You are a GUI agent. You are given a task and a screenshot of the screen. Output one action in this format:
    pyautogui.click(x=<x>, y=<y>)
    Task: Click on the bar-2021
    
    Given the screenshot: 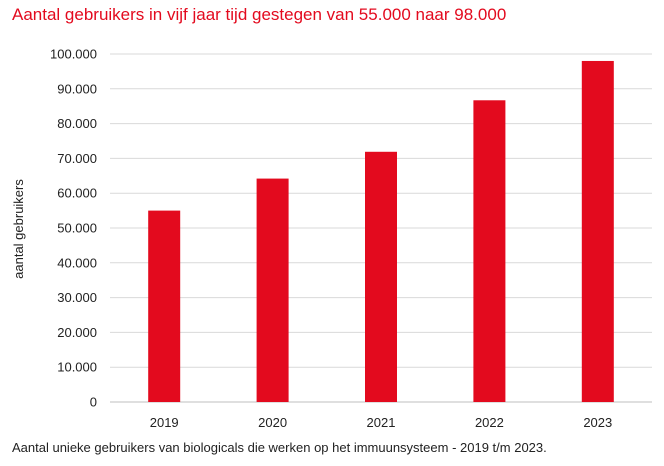 What is the action you would take?
    pyautogui.click(x=381, y=276)
    